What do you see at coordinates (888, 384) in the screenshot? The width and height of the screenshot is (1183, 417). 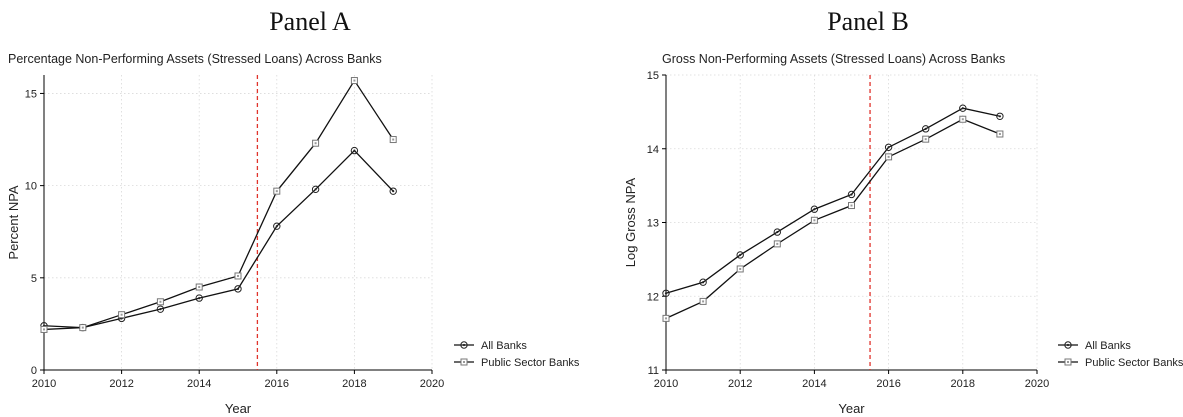 I see `x-tick-label: 2016` at bounding box center [888, 384].